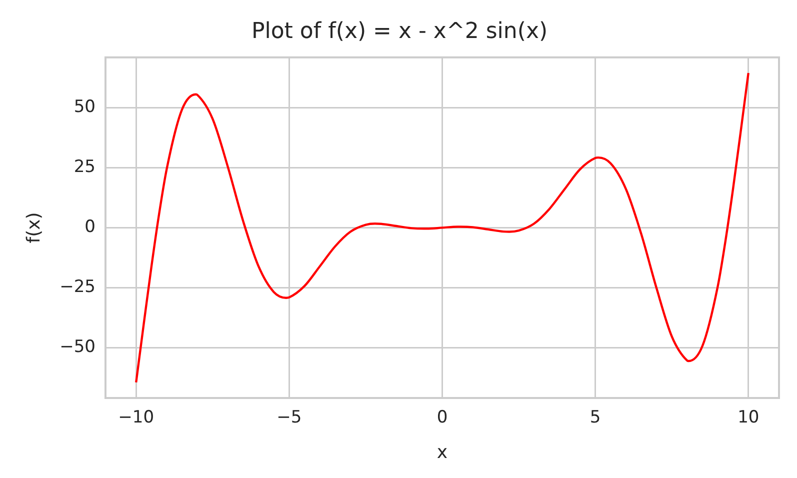 The image size is (797, 478). Describe the element at coordinates (399, 31) in the screenshot. I see `chart-title: Plot of f(x) = x - x^2 sin(x)` at that location.